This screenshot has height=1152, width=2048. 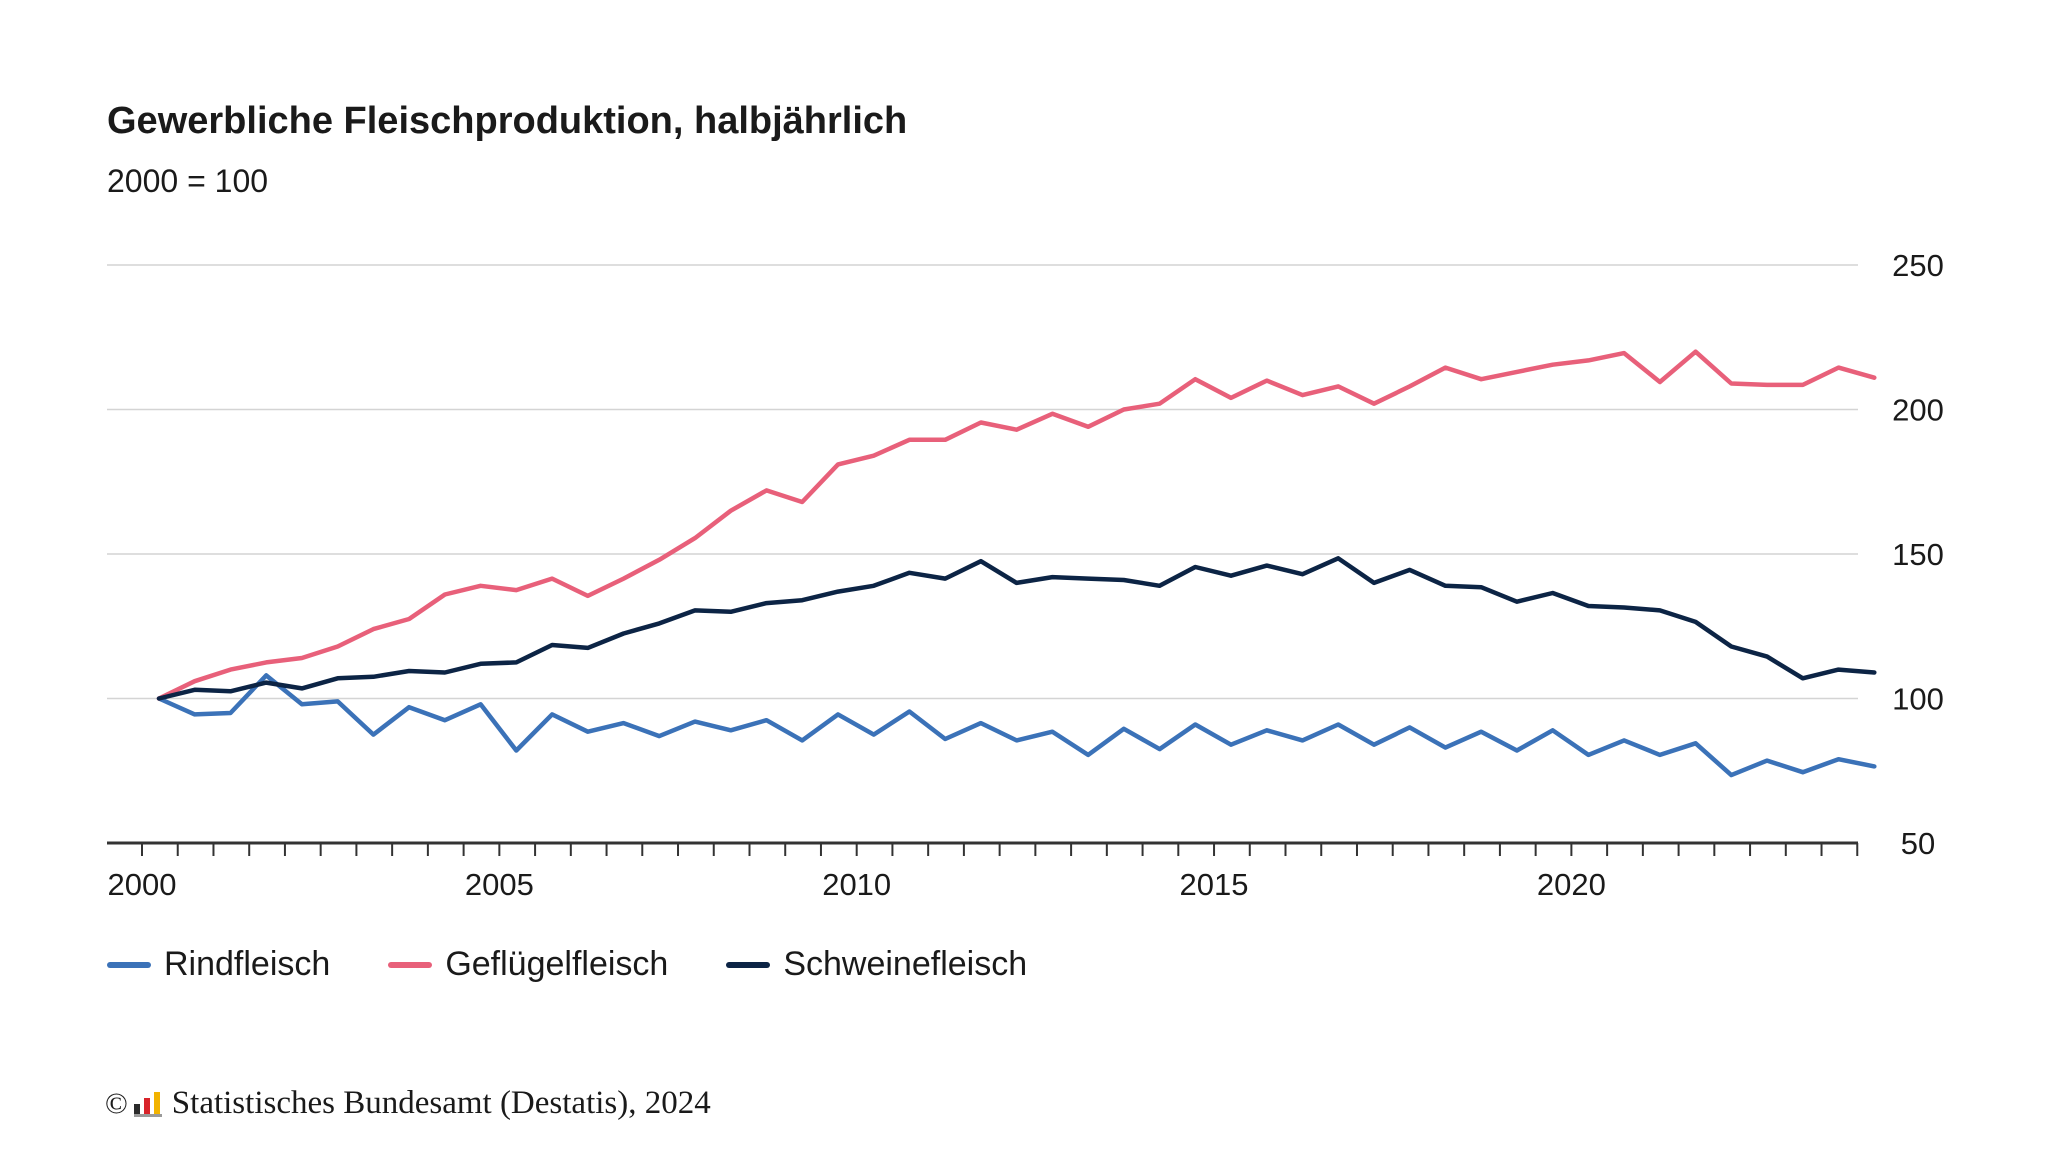 I want to click on legend-item-schweinefleisch: Schweinefleisch, so click(x=876, y=964).